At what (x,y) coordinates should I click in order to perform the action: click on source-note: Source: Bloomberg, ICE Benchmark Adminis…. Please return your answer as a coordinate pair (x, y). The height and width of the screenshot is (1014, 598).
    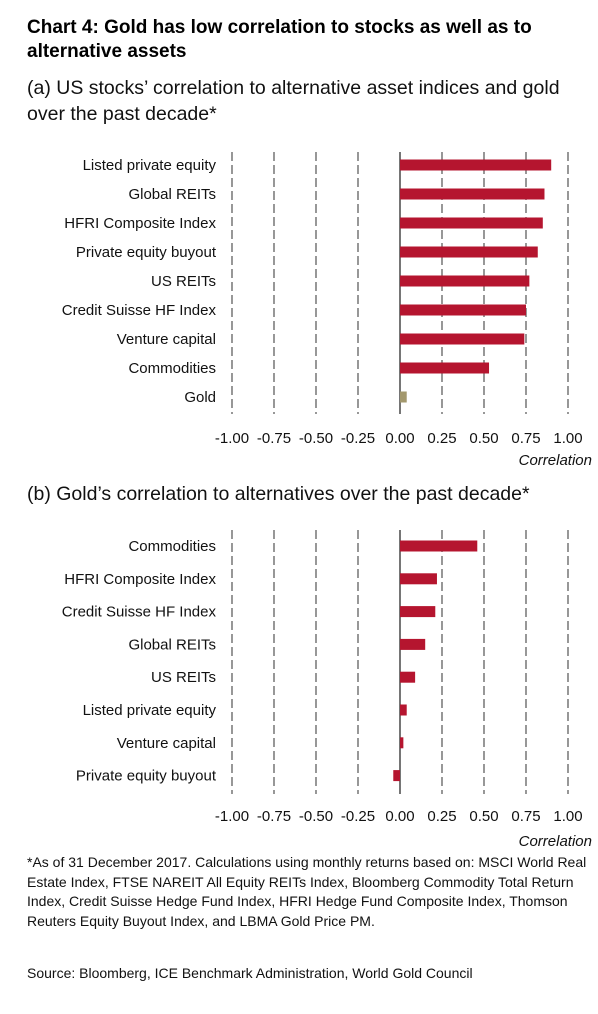
    Looking at the image, I should click on (250, 973).